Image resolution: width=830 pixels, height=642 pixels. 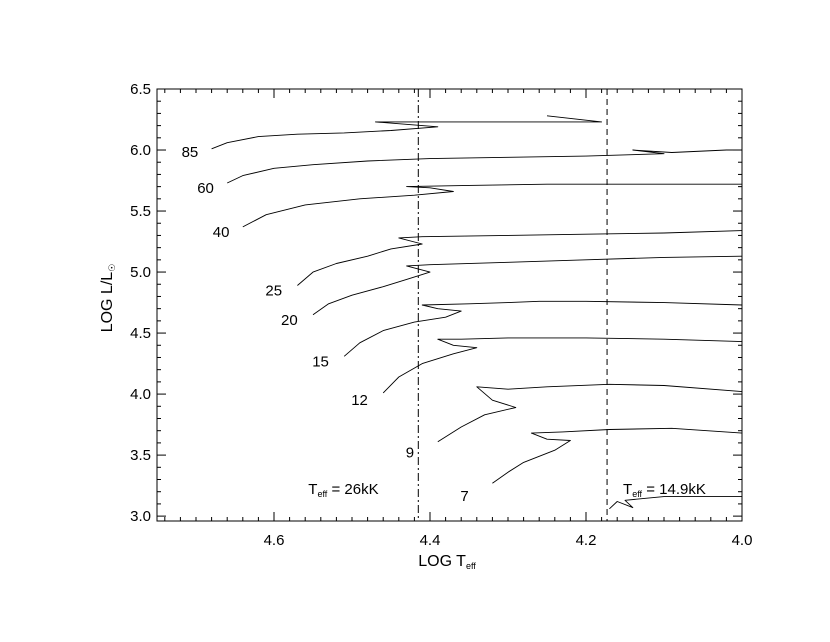 What do you see at coordinates (464, 496) in the screenshot?
I see `track-mass-label: 7` at bounding box center [464, 496].